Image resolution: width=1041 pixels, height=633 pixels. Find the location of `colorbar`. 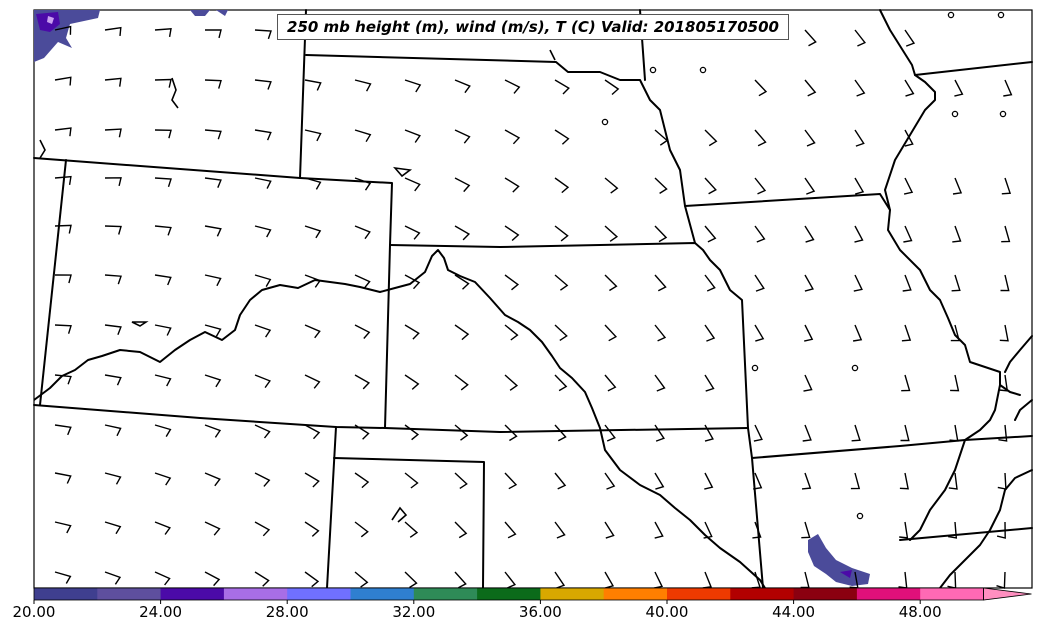

colorbar is located at coordinates (532, 595).